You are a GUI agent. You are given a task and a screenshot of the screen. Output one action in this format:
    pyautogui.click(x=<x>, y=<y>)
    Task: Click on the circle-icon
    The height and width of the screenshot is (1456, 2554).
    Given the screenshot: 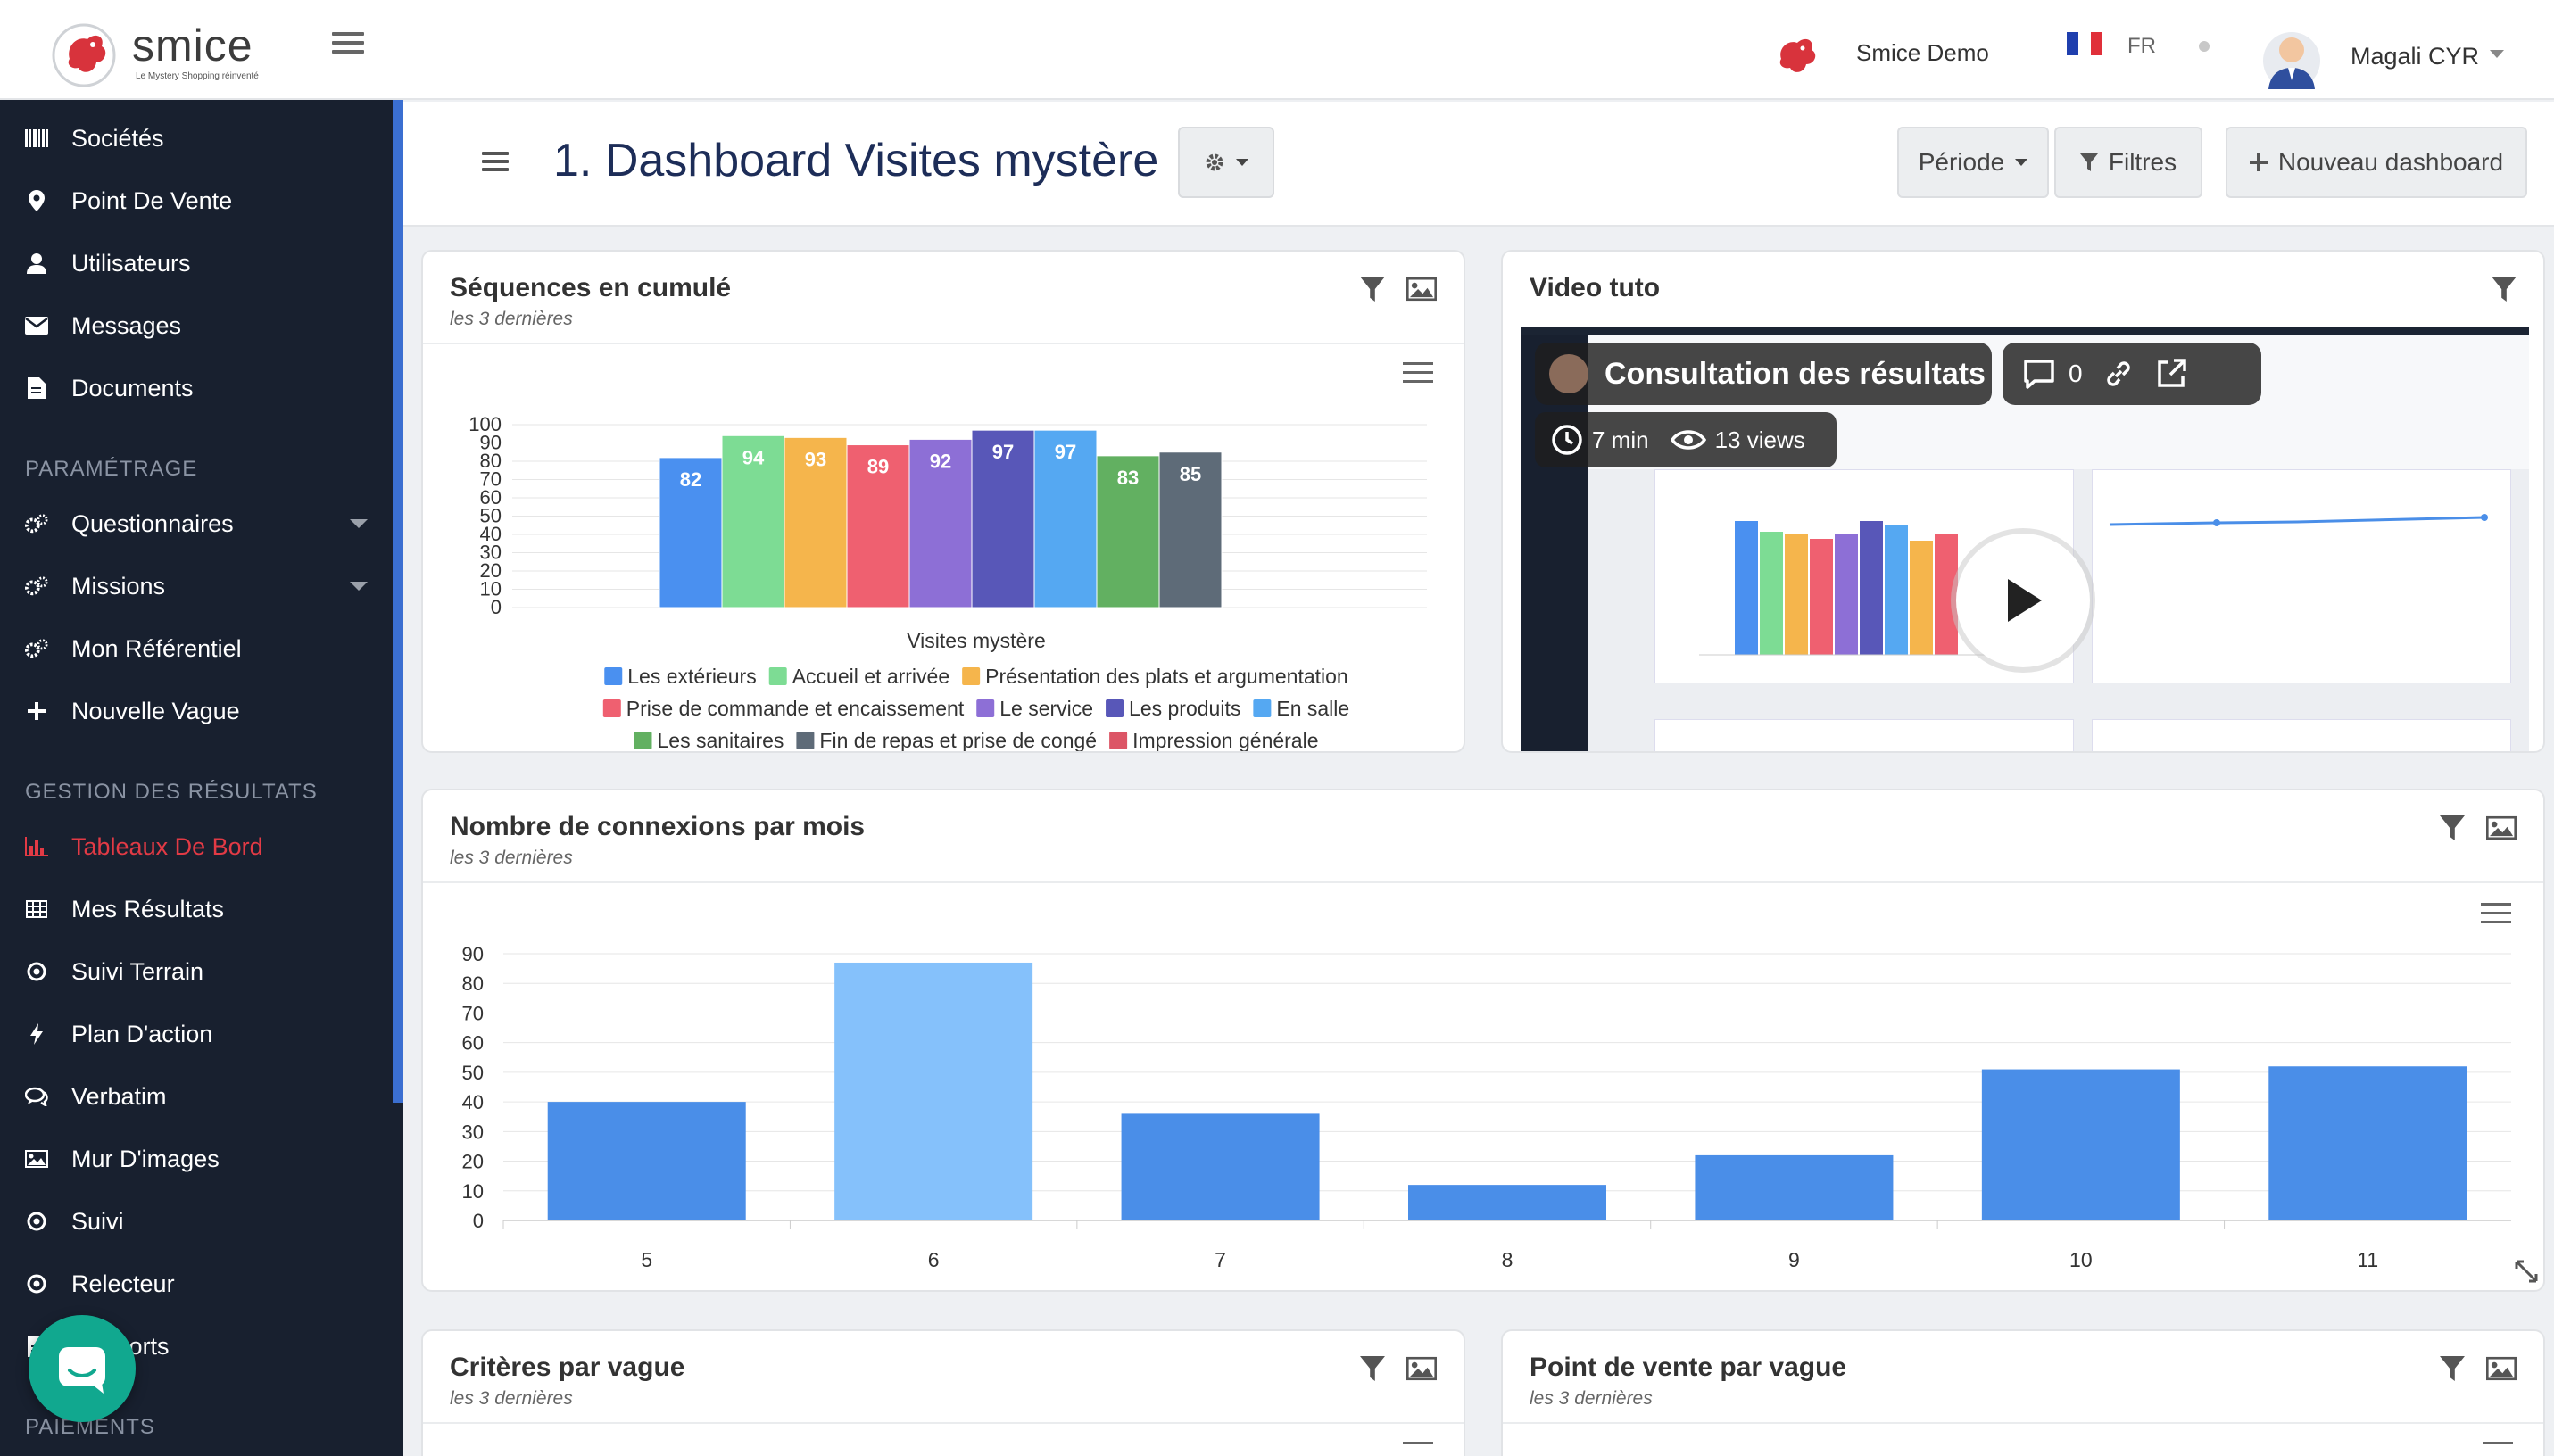 What is the action you would take?
    pyautogui.click(x=36, y=1284)
    